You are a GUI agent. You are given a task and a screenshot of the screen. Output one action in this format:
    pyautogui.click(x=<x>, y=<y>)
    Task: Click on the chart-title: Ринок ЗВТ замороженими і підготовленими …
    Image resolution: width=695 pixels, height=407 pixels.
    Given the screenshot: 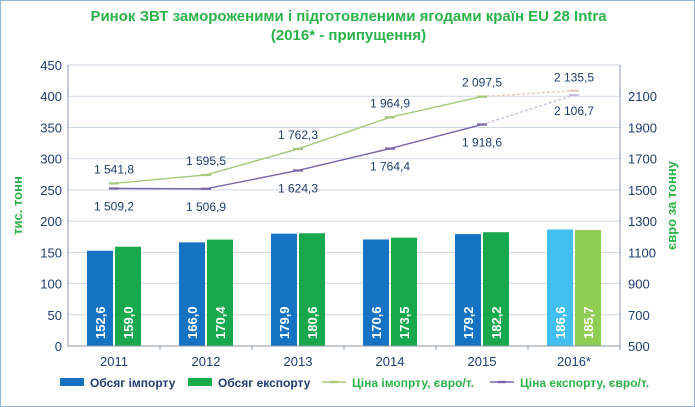 What is the action you would take?
    pyautogui.click(x=348, y=16)
    